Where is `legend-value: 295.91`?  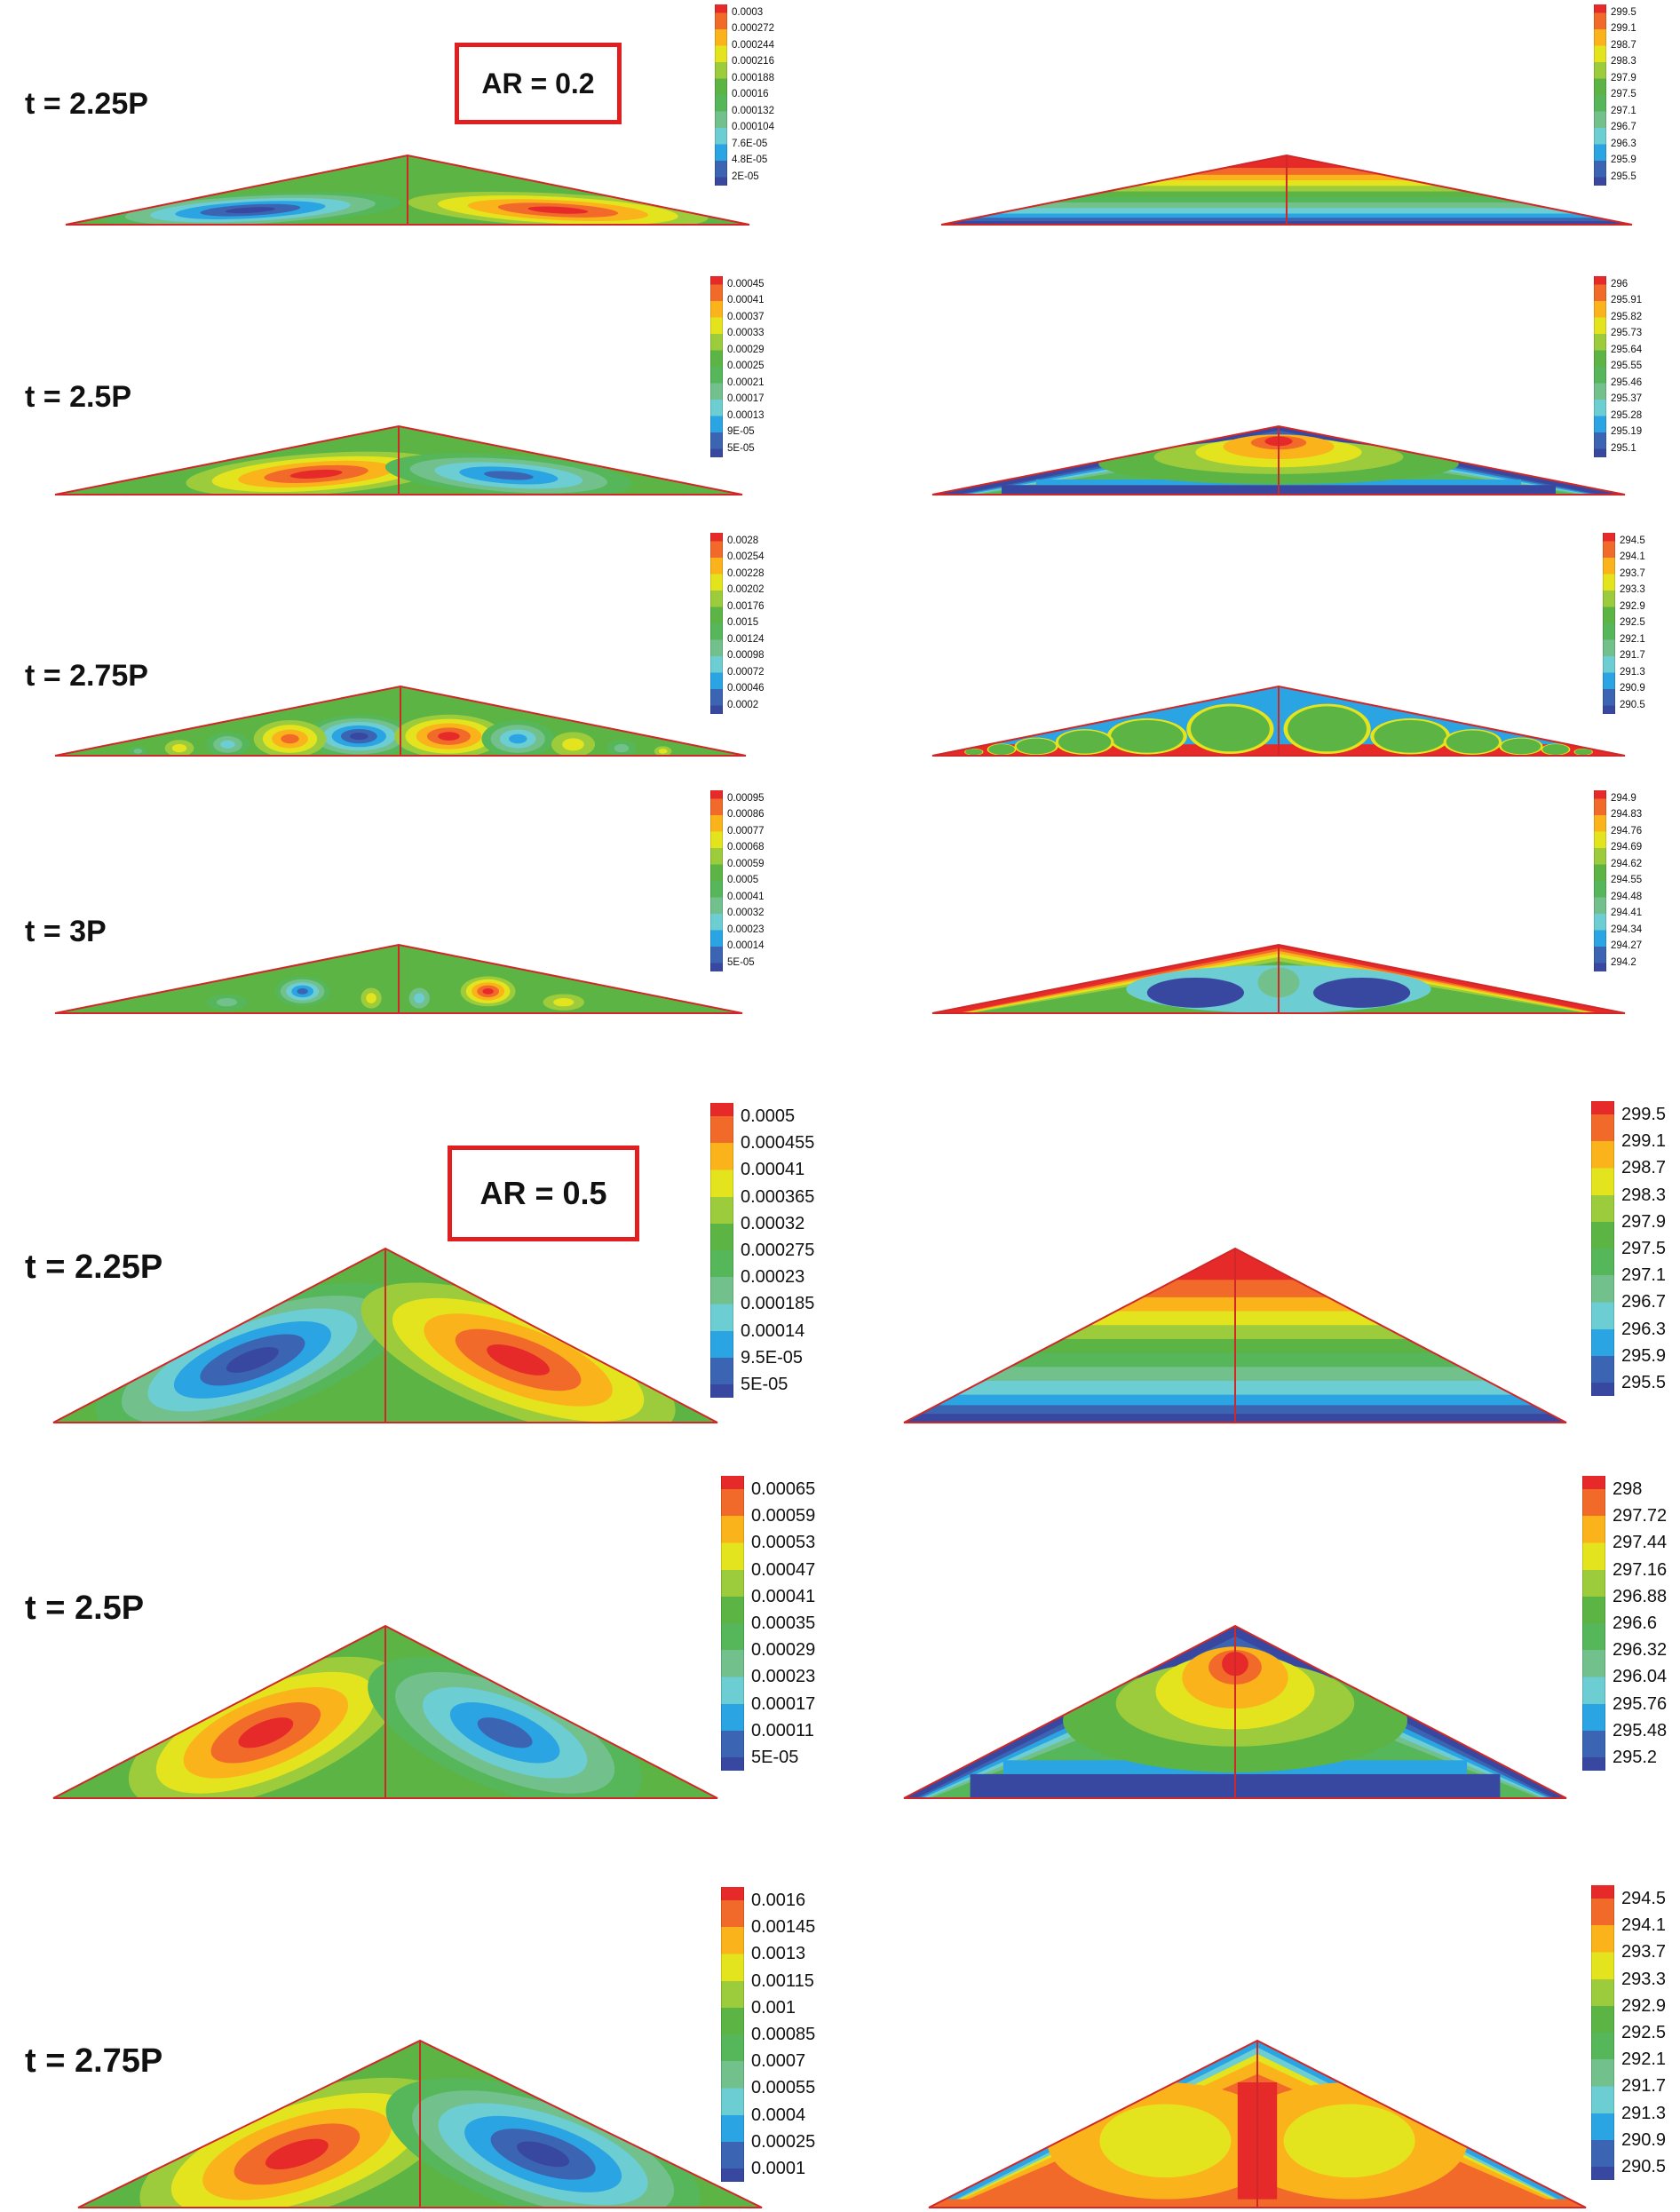 legend-value: 295.91 is located at coordinates (1627, 300).